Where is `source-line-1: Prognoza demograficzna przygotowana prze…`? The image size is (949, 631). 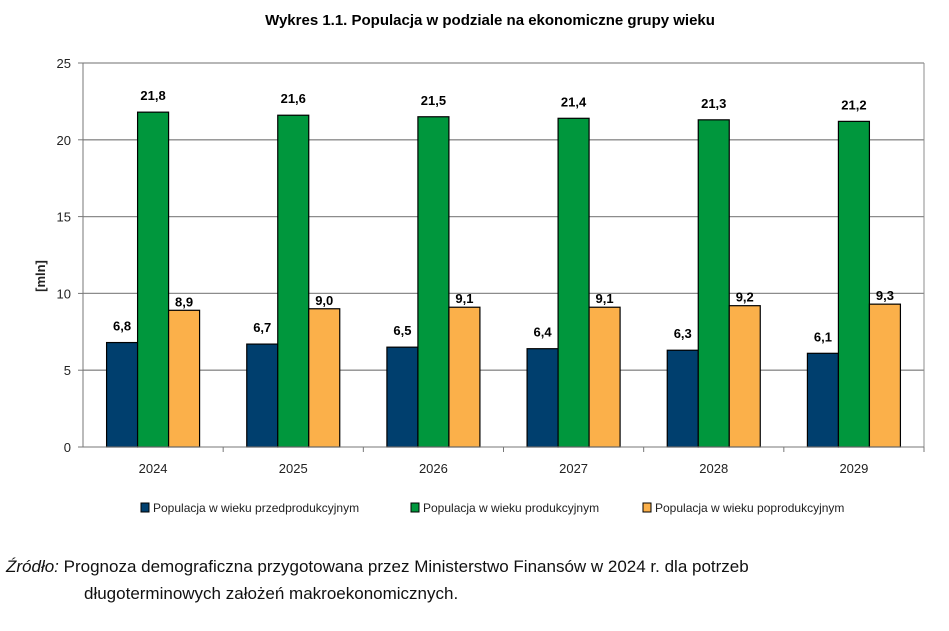
source-line-1: Prognoza demograficzna przygotowana prze… is located at coordinates (403, 566).